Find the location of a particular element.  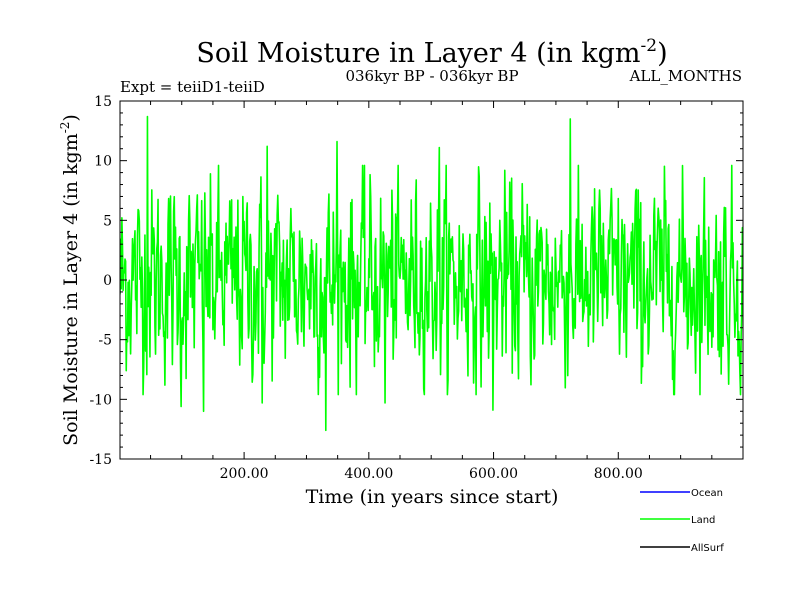

y-tick-label: 10 is located at coordinates (103, 162).